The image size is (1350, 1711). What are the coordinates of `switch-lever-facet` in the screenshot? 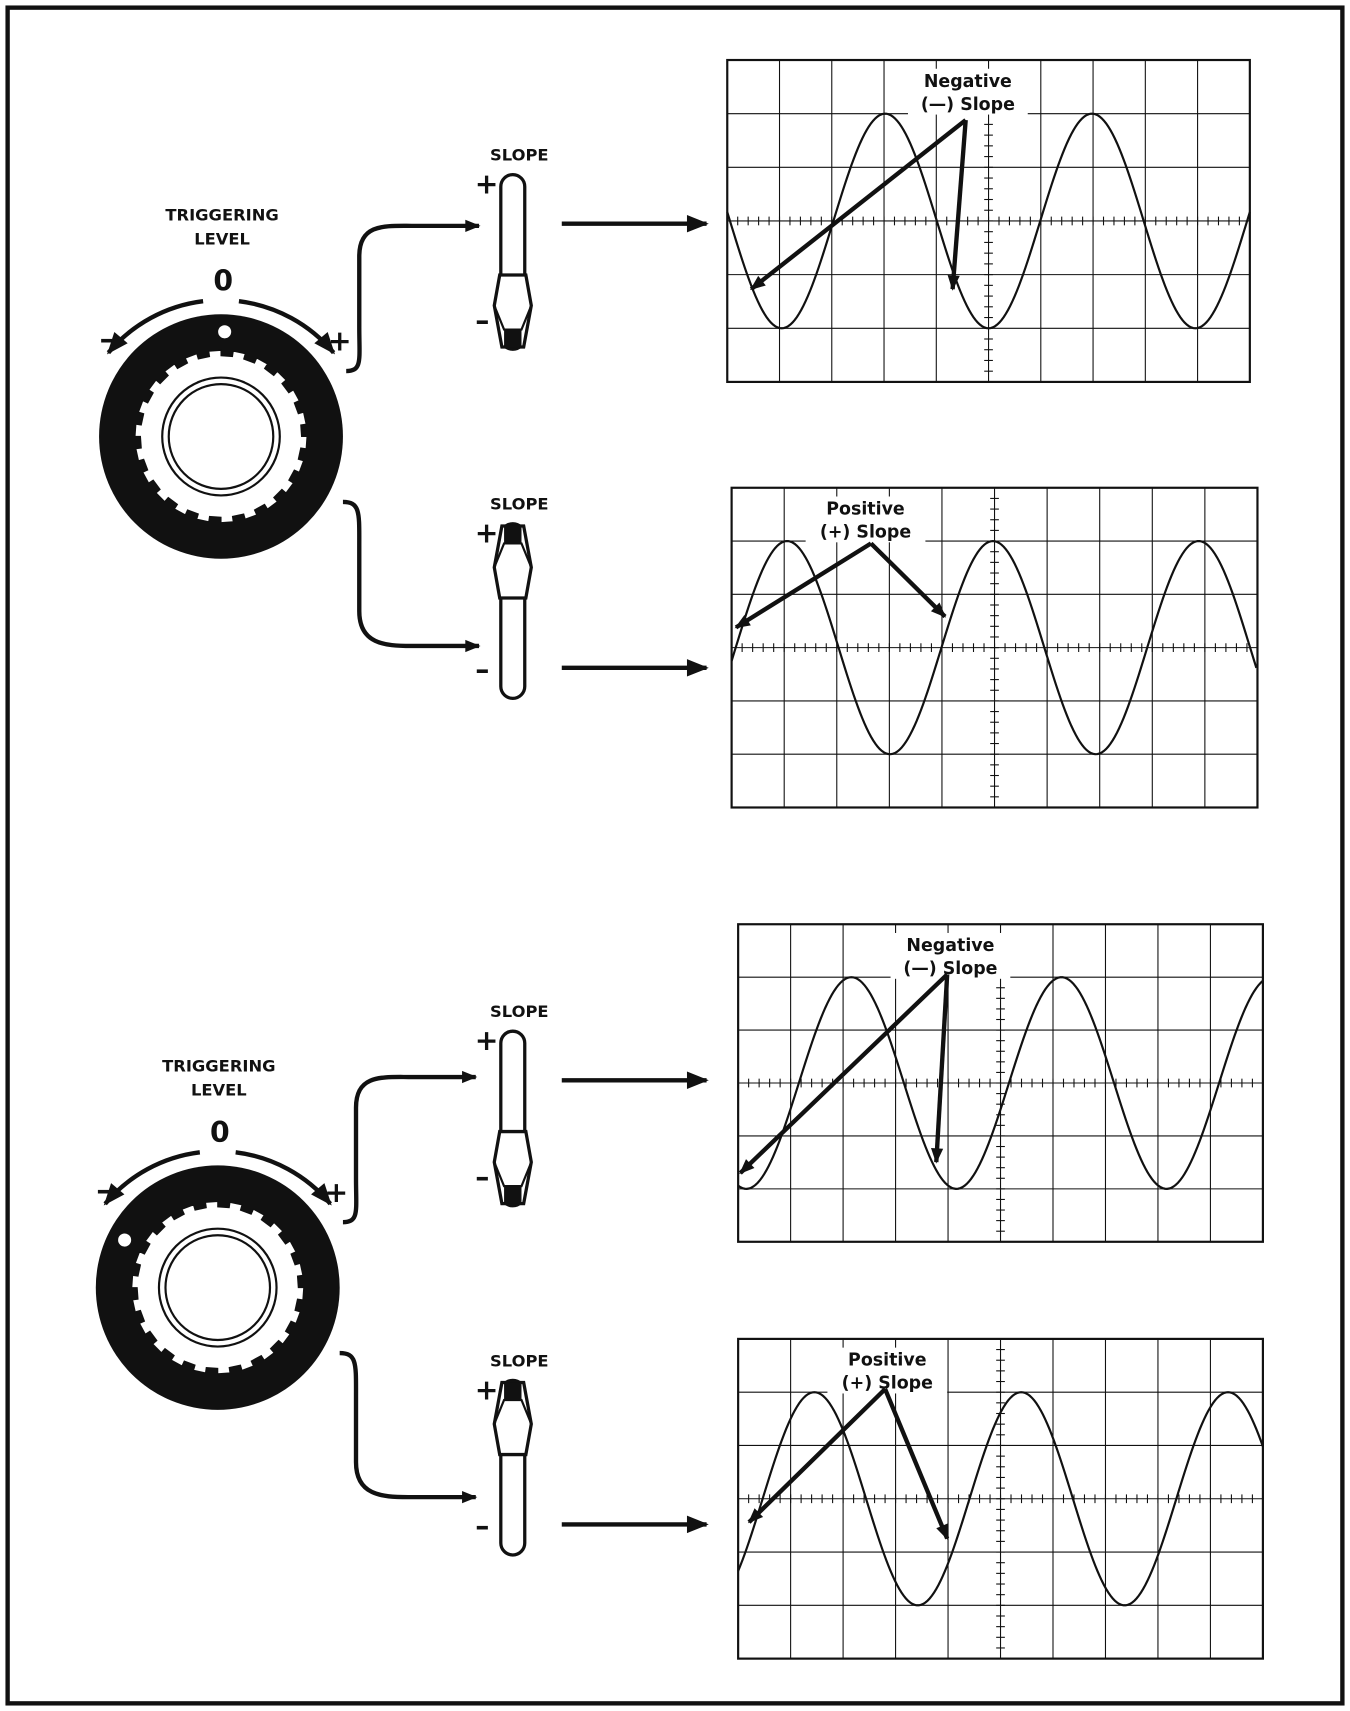 It's located at (513, 555).